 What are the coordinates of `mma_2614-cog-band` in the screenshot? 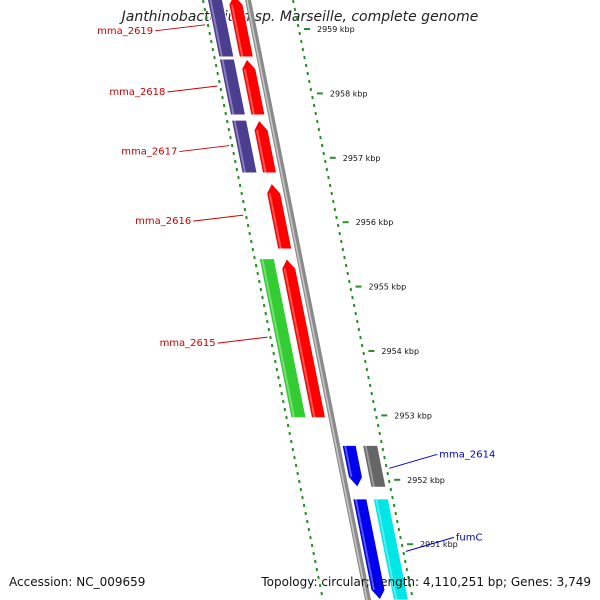 It's located at (374, 466).